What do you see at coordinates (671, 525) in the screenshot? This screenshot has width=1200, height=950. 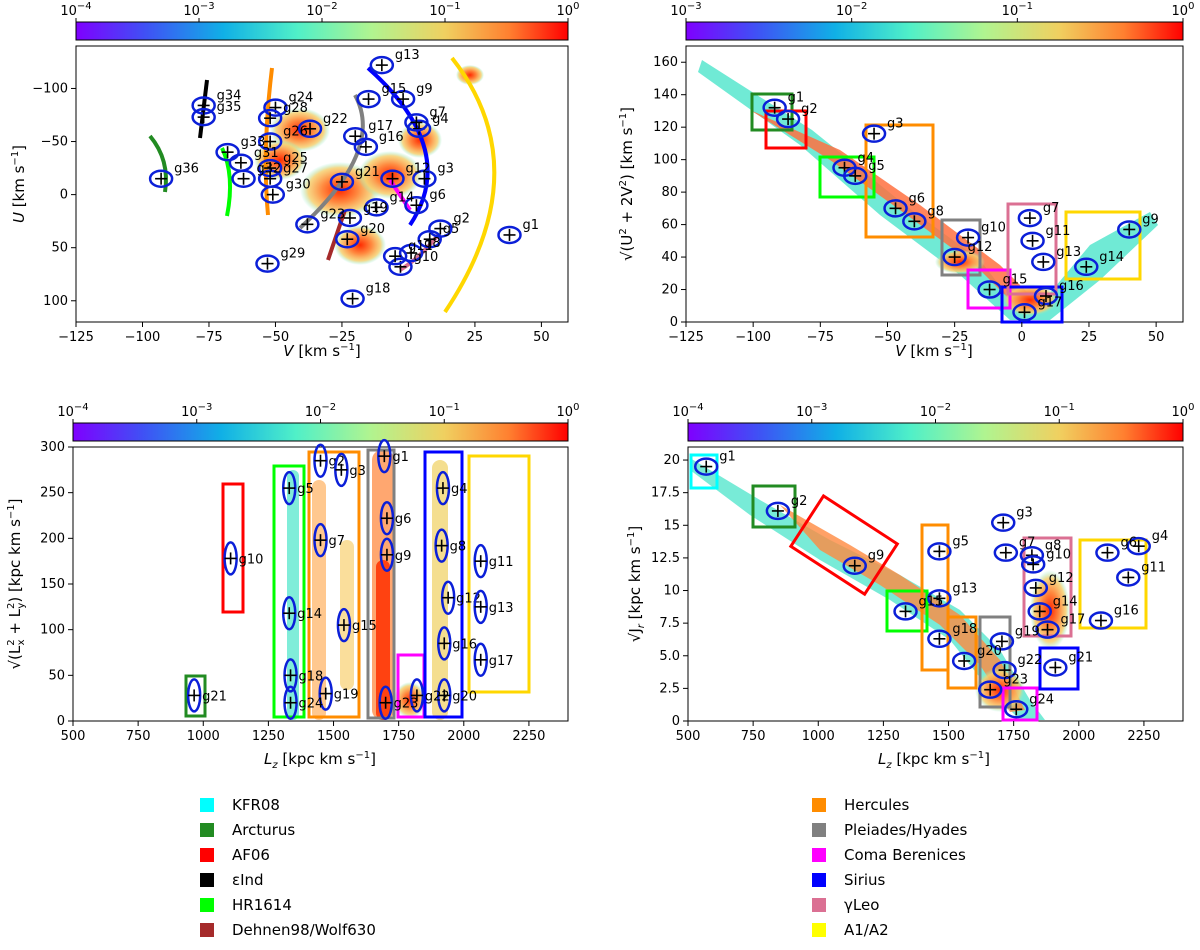 I see `y-tick-label: 15` at bounding box center [671, 525].